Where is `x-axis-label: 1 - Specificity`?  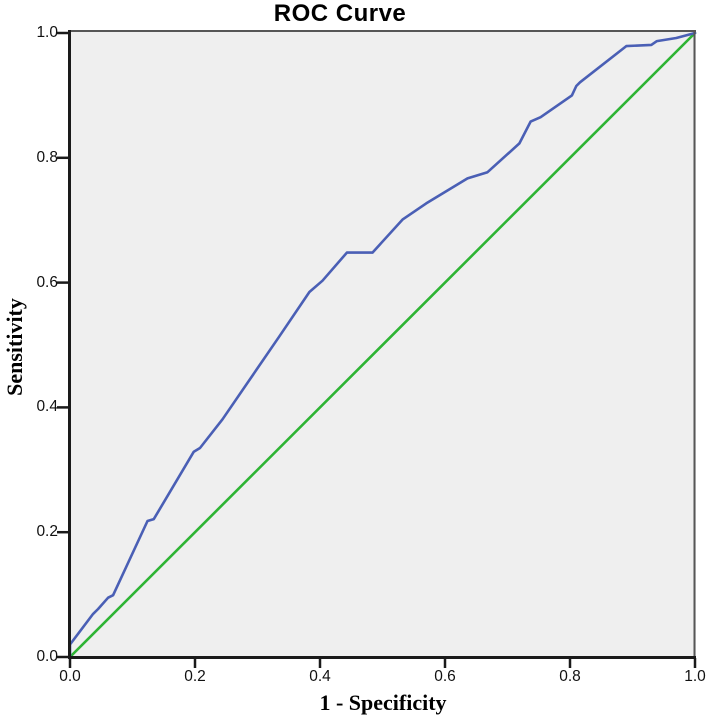
x-axis-label: 1 - Specificity is located at coordinates (383, 702).